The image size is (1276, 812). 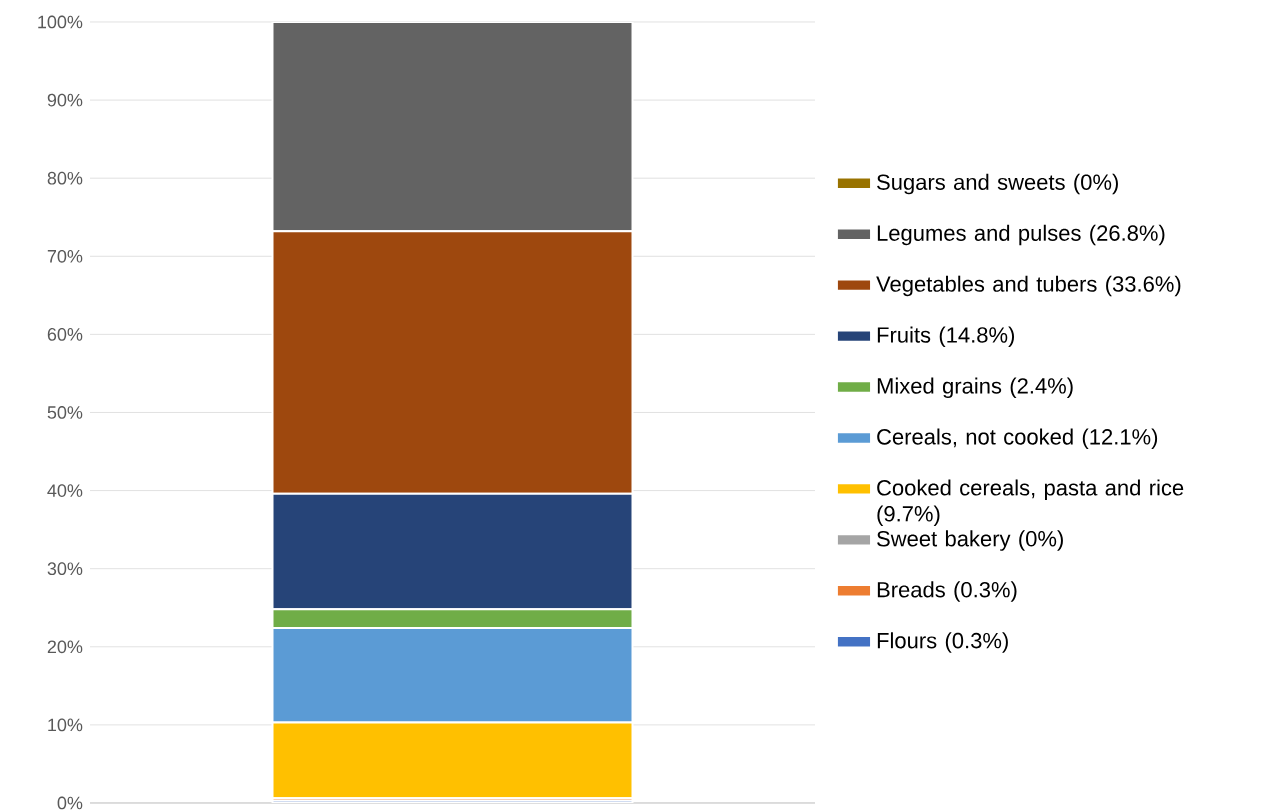 I want to click on y-tick-label: 0%, so click(x=70, y=803).